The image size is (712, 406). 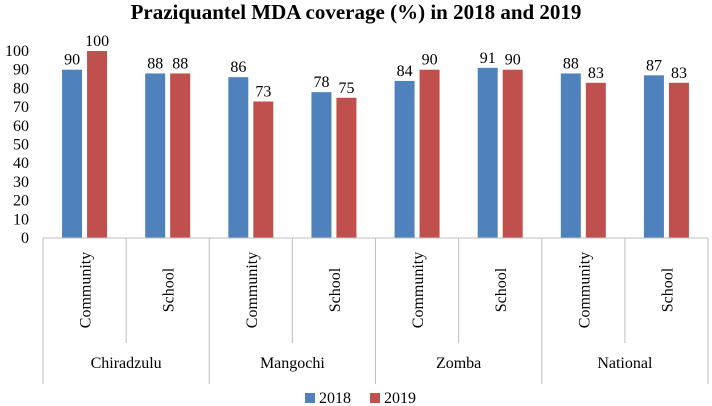 I want to click on legend-swatch-2018, so click(x=310, y=398).